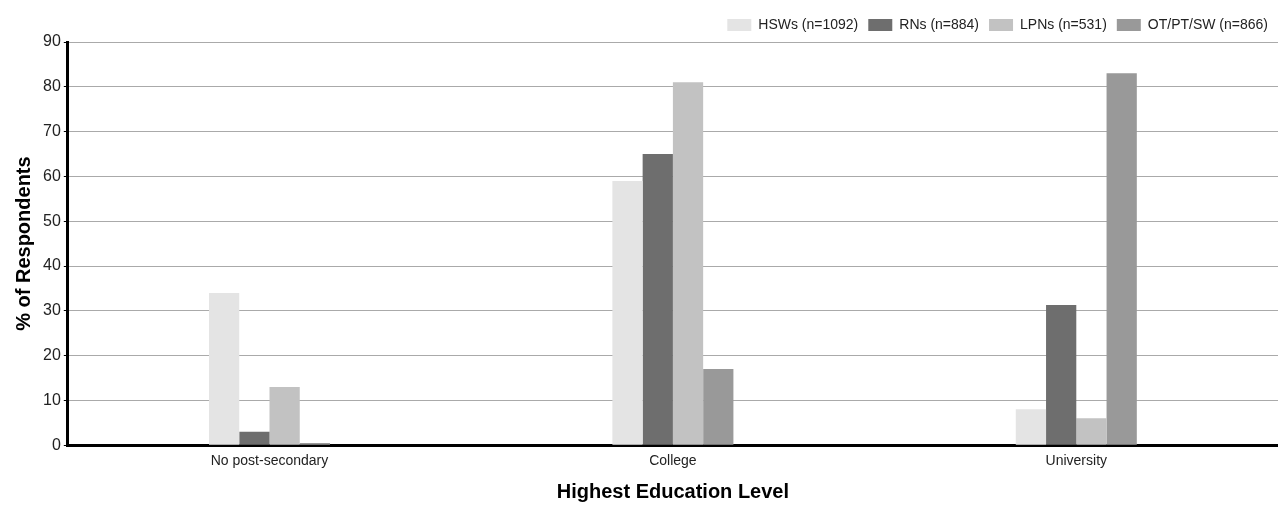  I want to click on y-tick-label: 90, so click(52, 41).